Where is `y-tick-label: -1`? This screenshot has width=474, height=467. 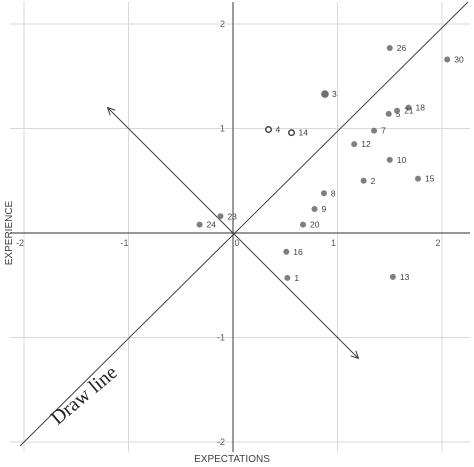 y-tick-label: -1 is located at coordinates (221, 338).